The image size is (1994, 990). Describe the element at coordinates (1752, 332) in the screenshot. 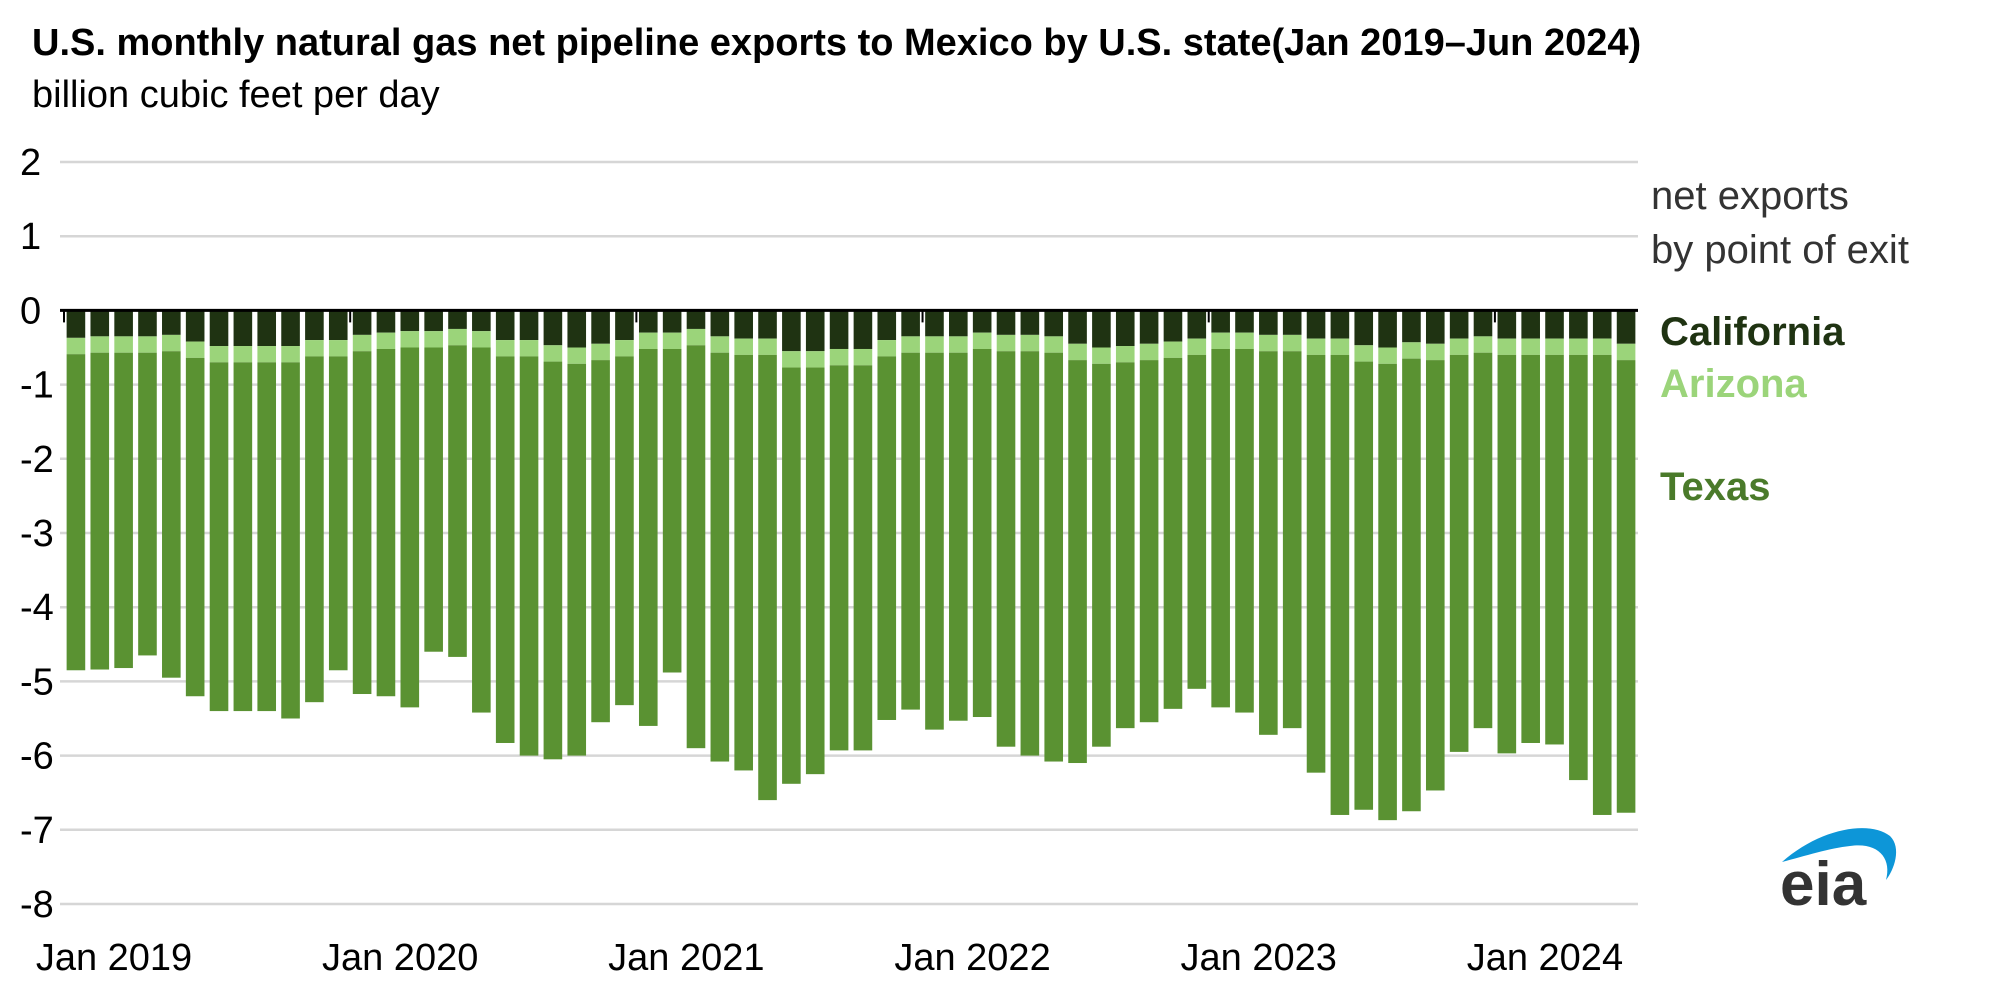

I see `legend-label-california: California` at that location.